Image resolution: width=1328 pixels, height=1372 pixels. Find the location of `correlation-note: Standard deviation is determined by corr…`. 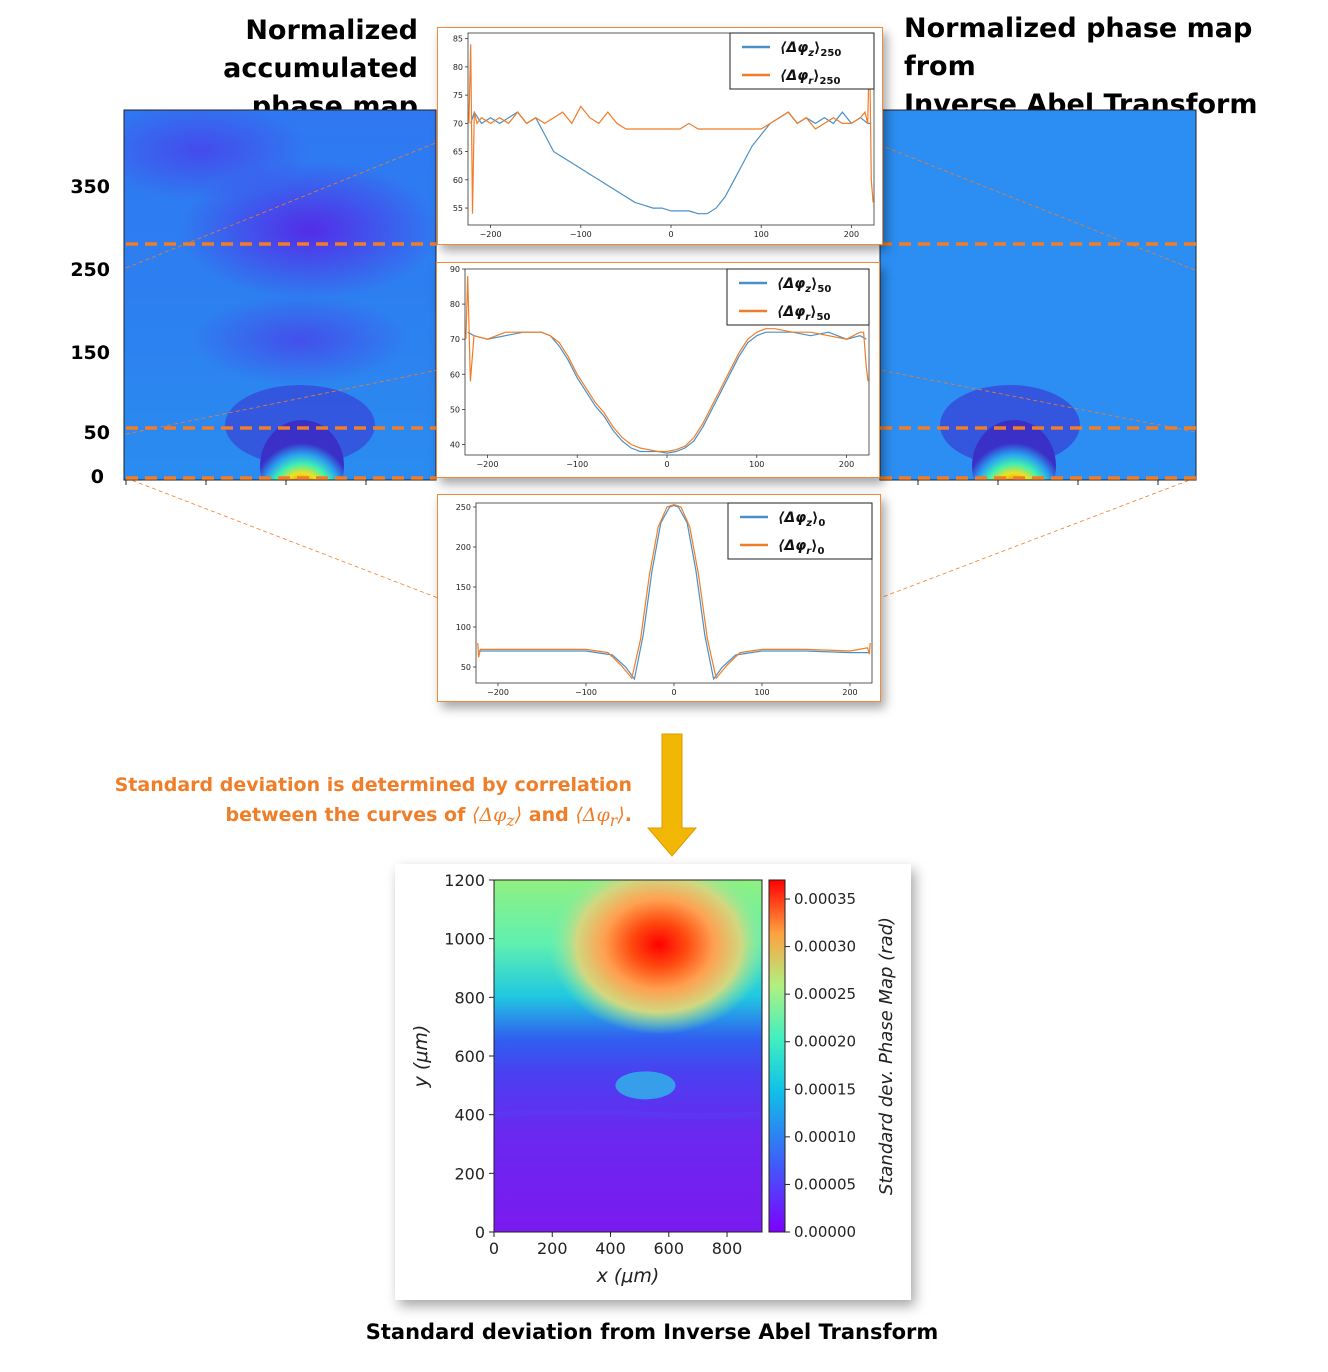

correlation-note: Standard deviation is determined by corr… is located at coordinates (352, 803).